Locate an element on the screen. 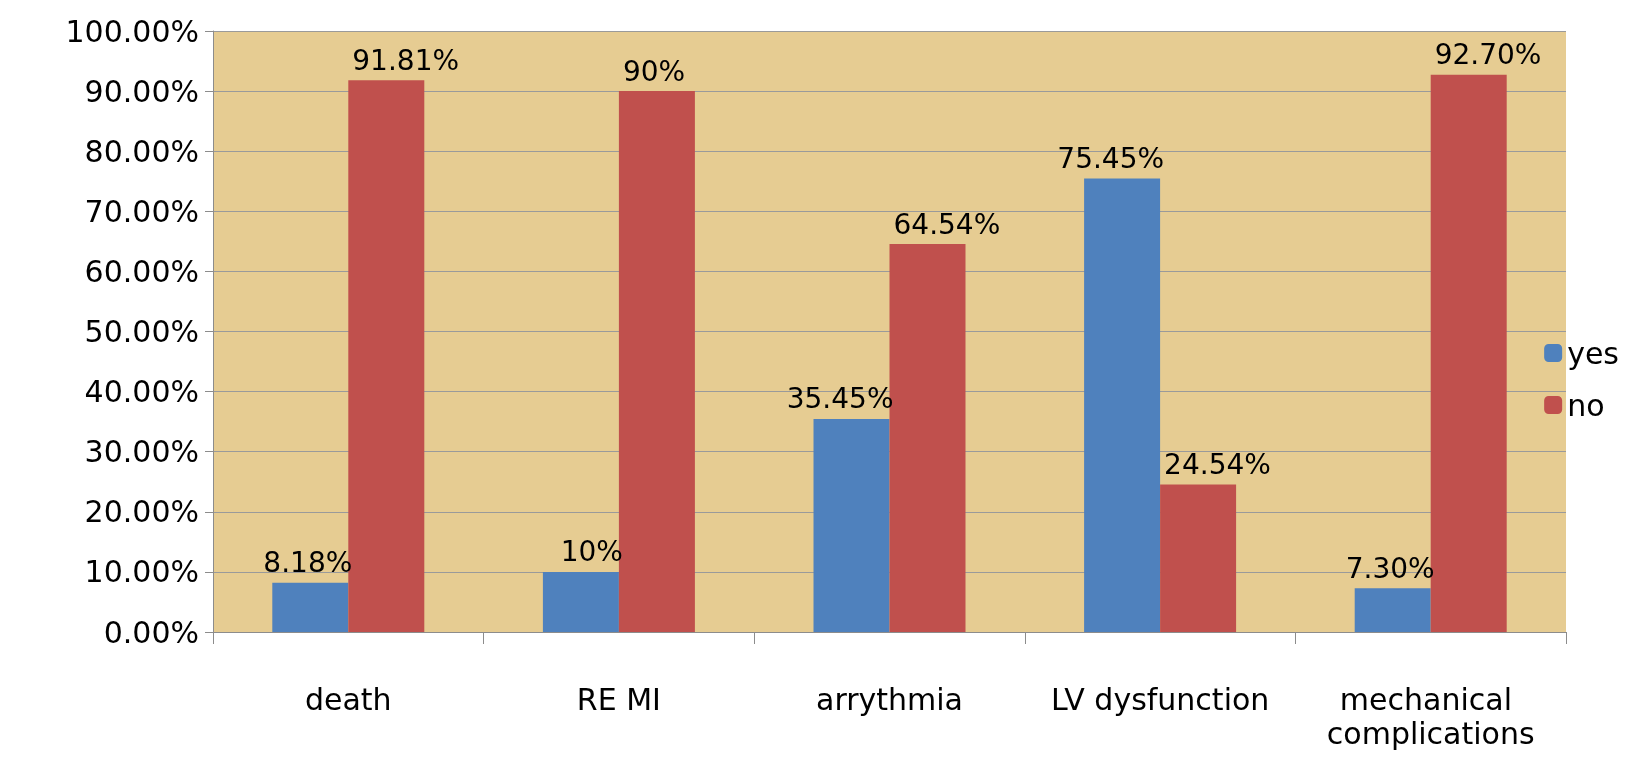 The image size is (1632, 758). data-label: 64.54% is located at coordinates (947, 224).